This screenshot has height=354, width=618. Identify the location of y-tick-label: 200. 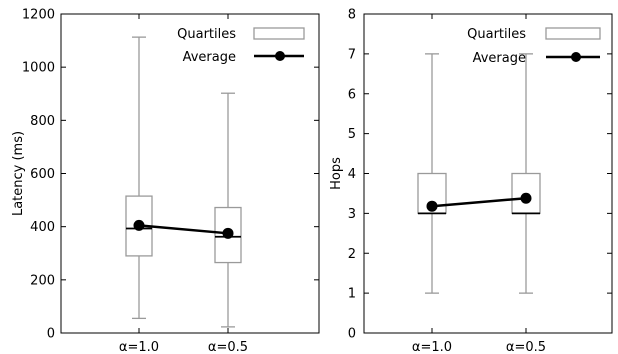
(42, 280).